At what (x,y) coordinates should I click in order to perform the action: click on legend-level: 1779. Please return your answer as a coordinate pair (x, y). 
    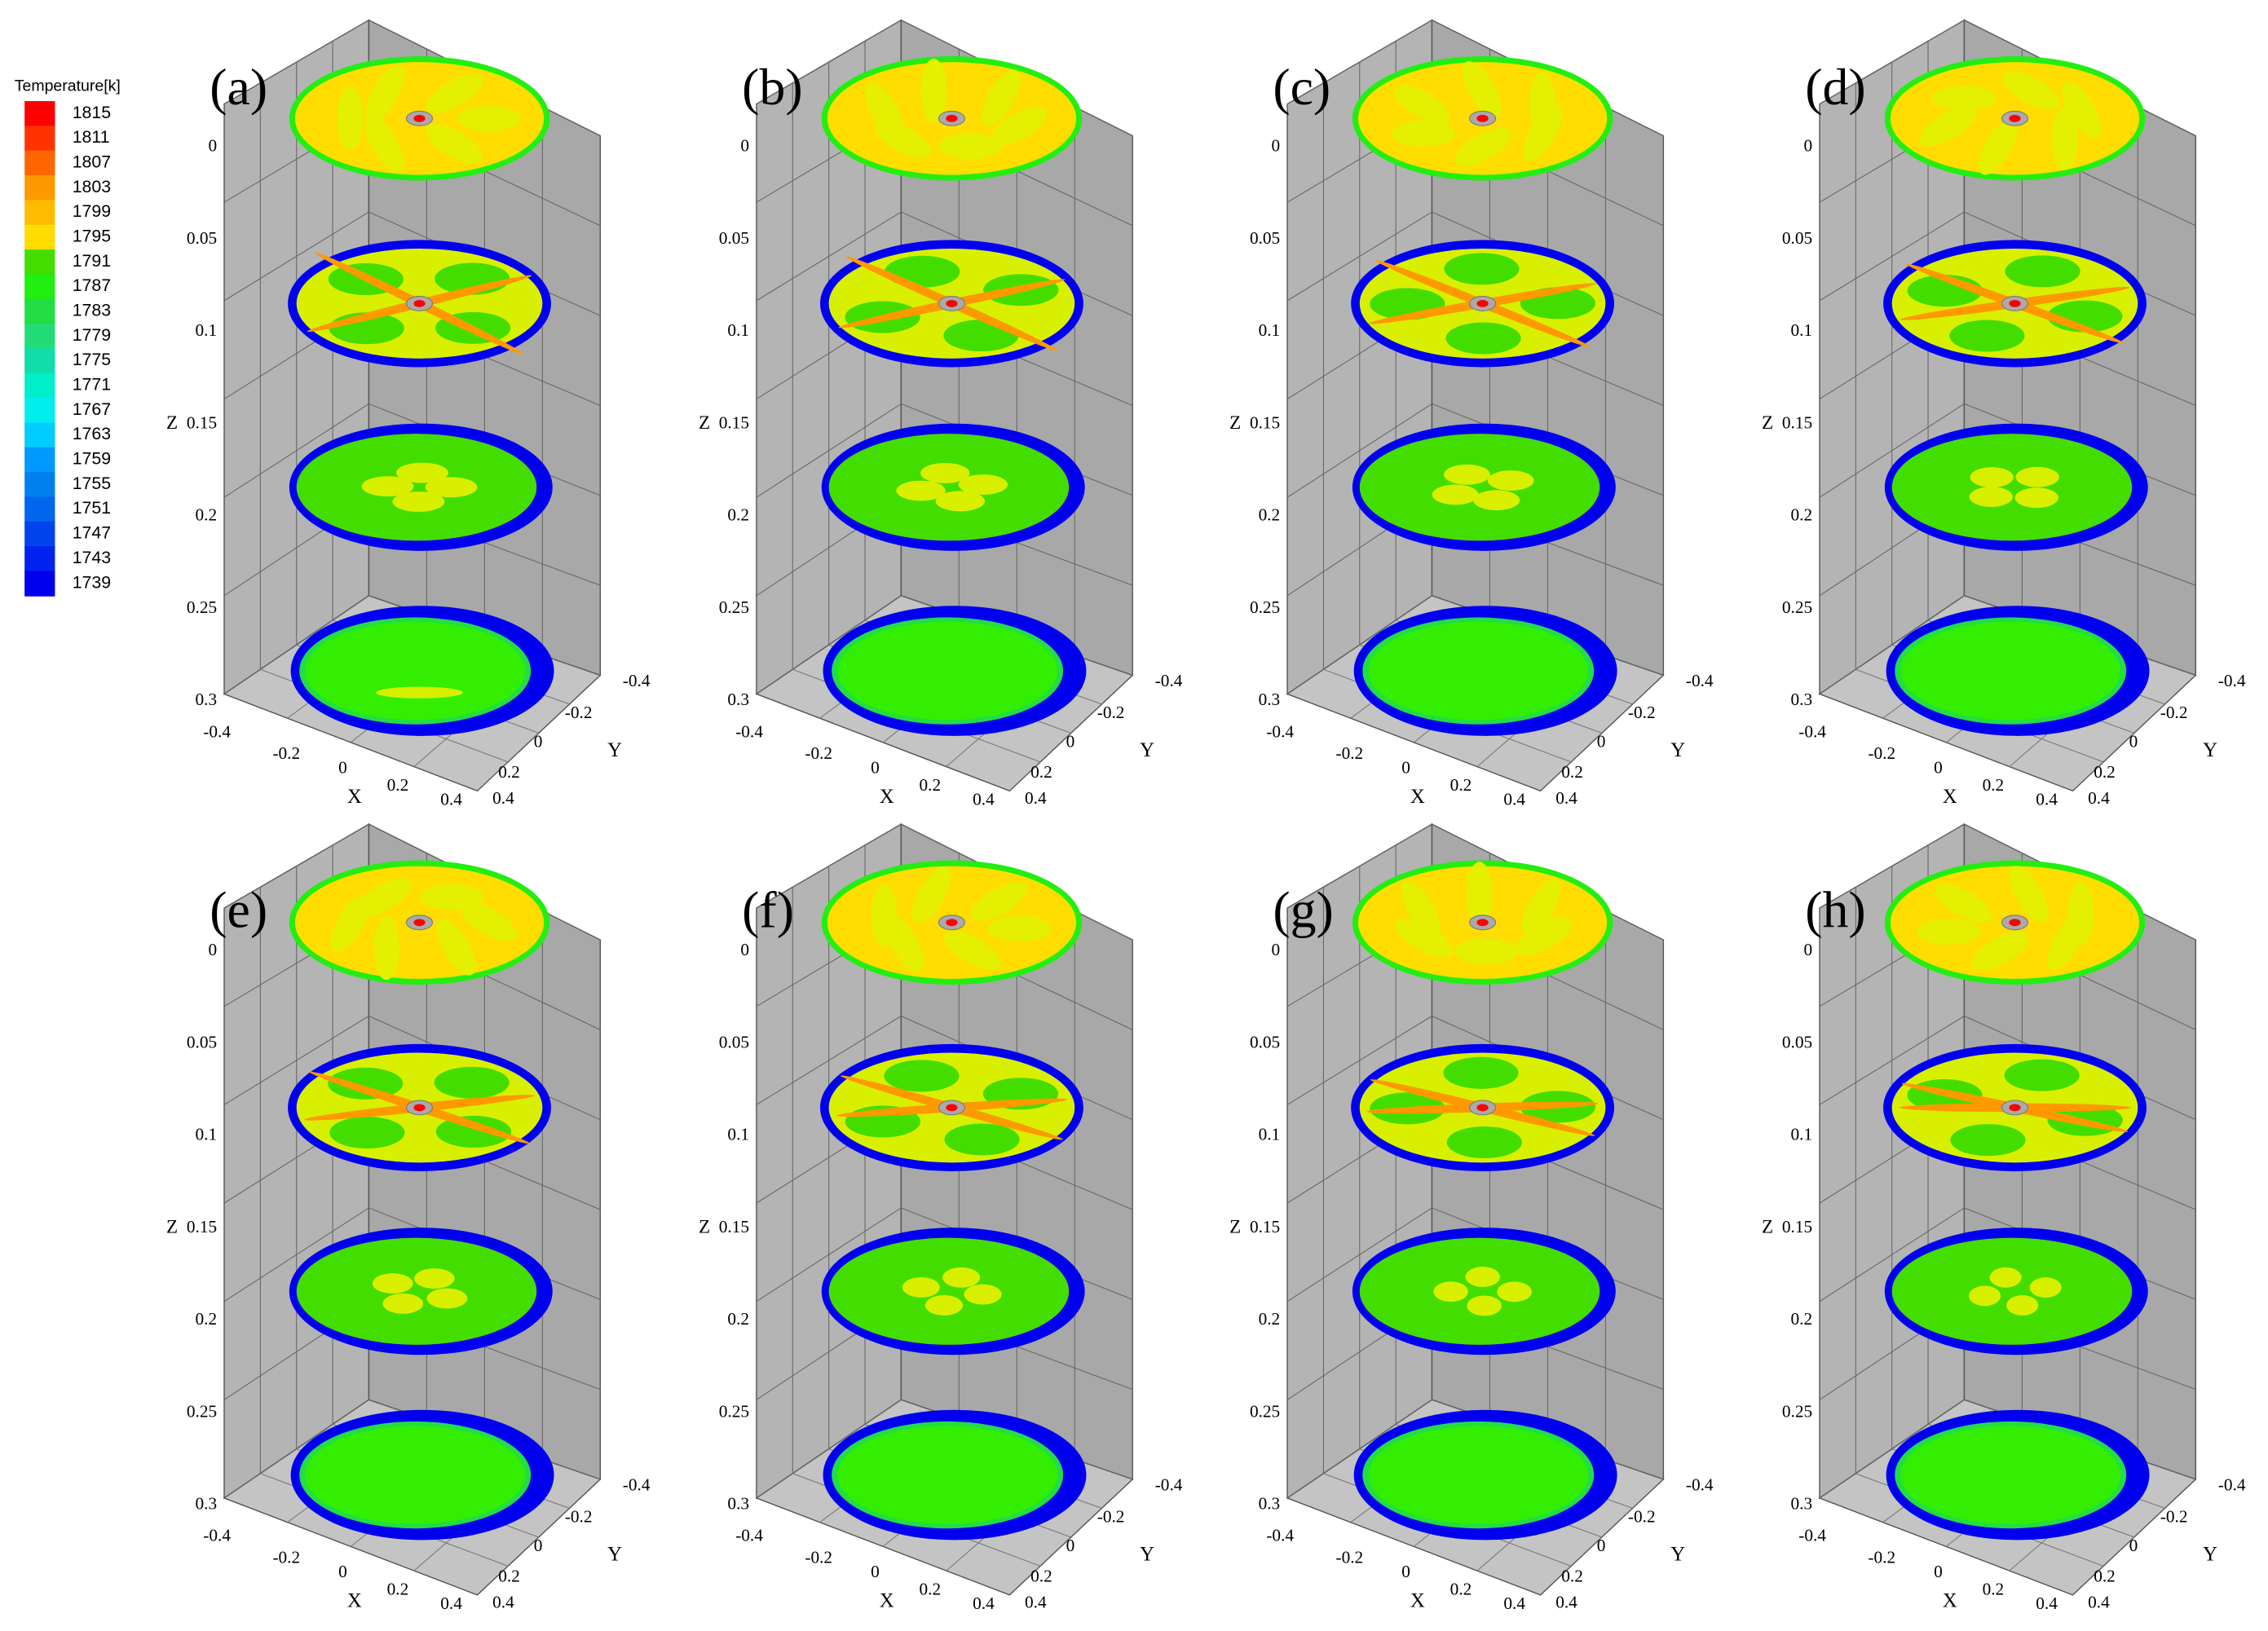
    Looking at the image, I should click on (92, 335).